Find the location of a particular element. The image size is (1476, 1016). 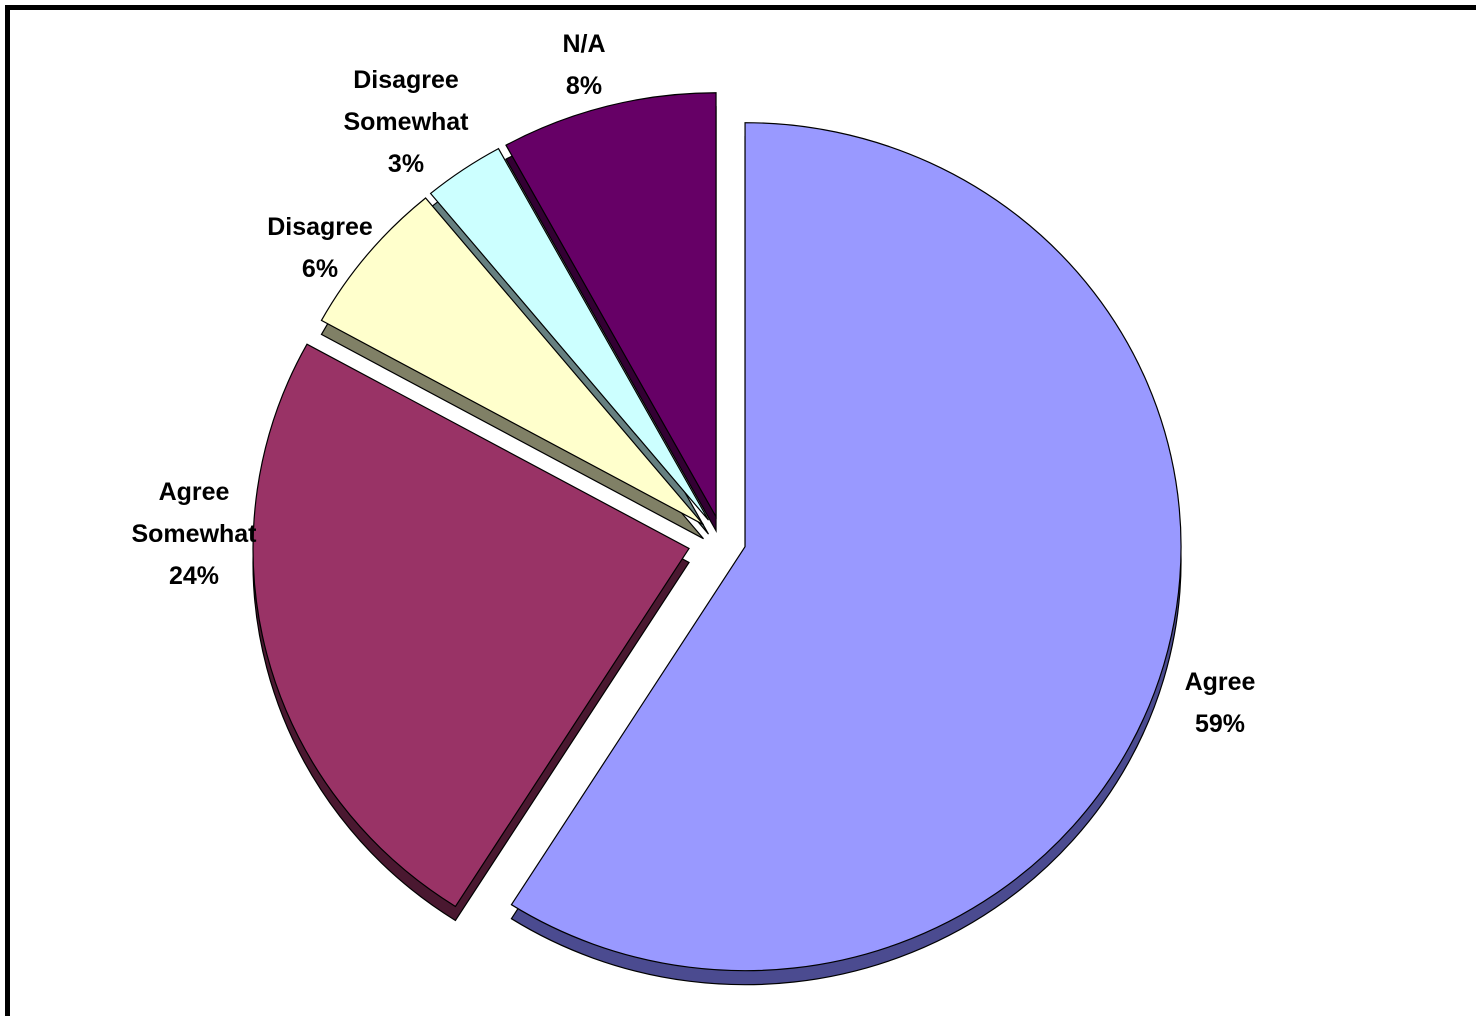

percent-text: 8% is located at coordinates (584, 86).